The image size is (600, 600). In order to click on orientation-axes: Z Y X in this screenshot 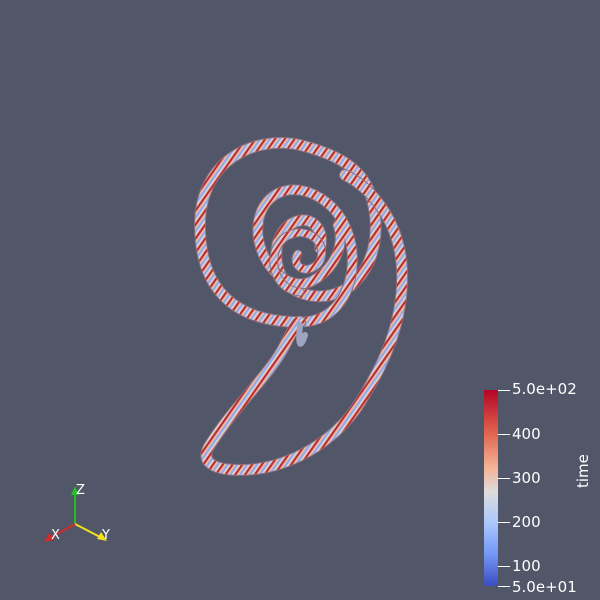, I will do `click(75, 513)`.